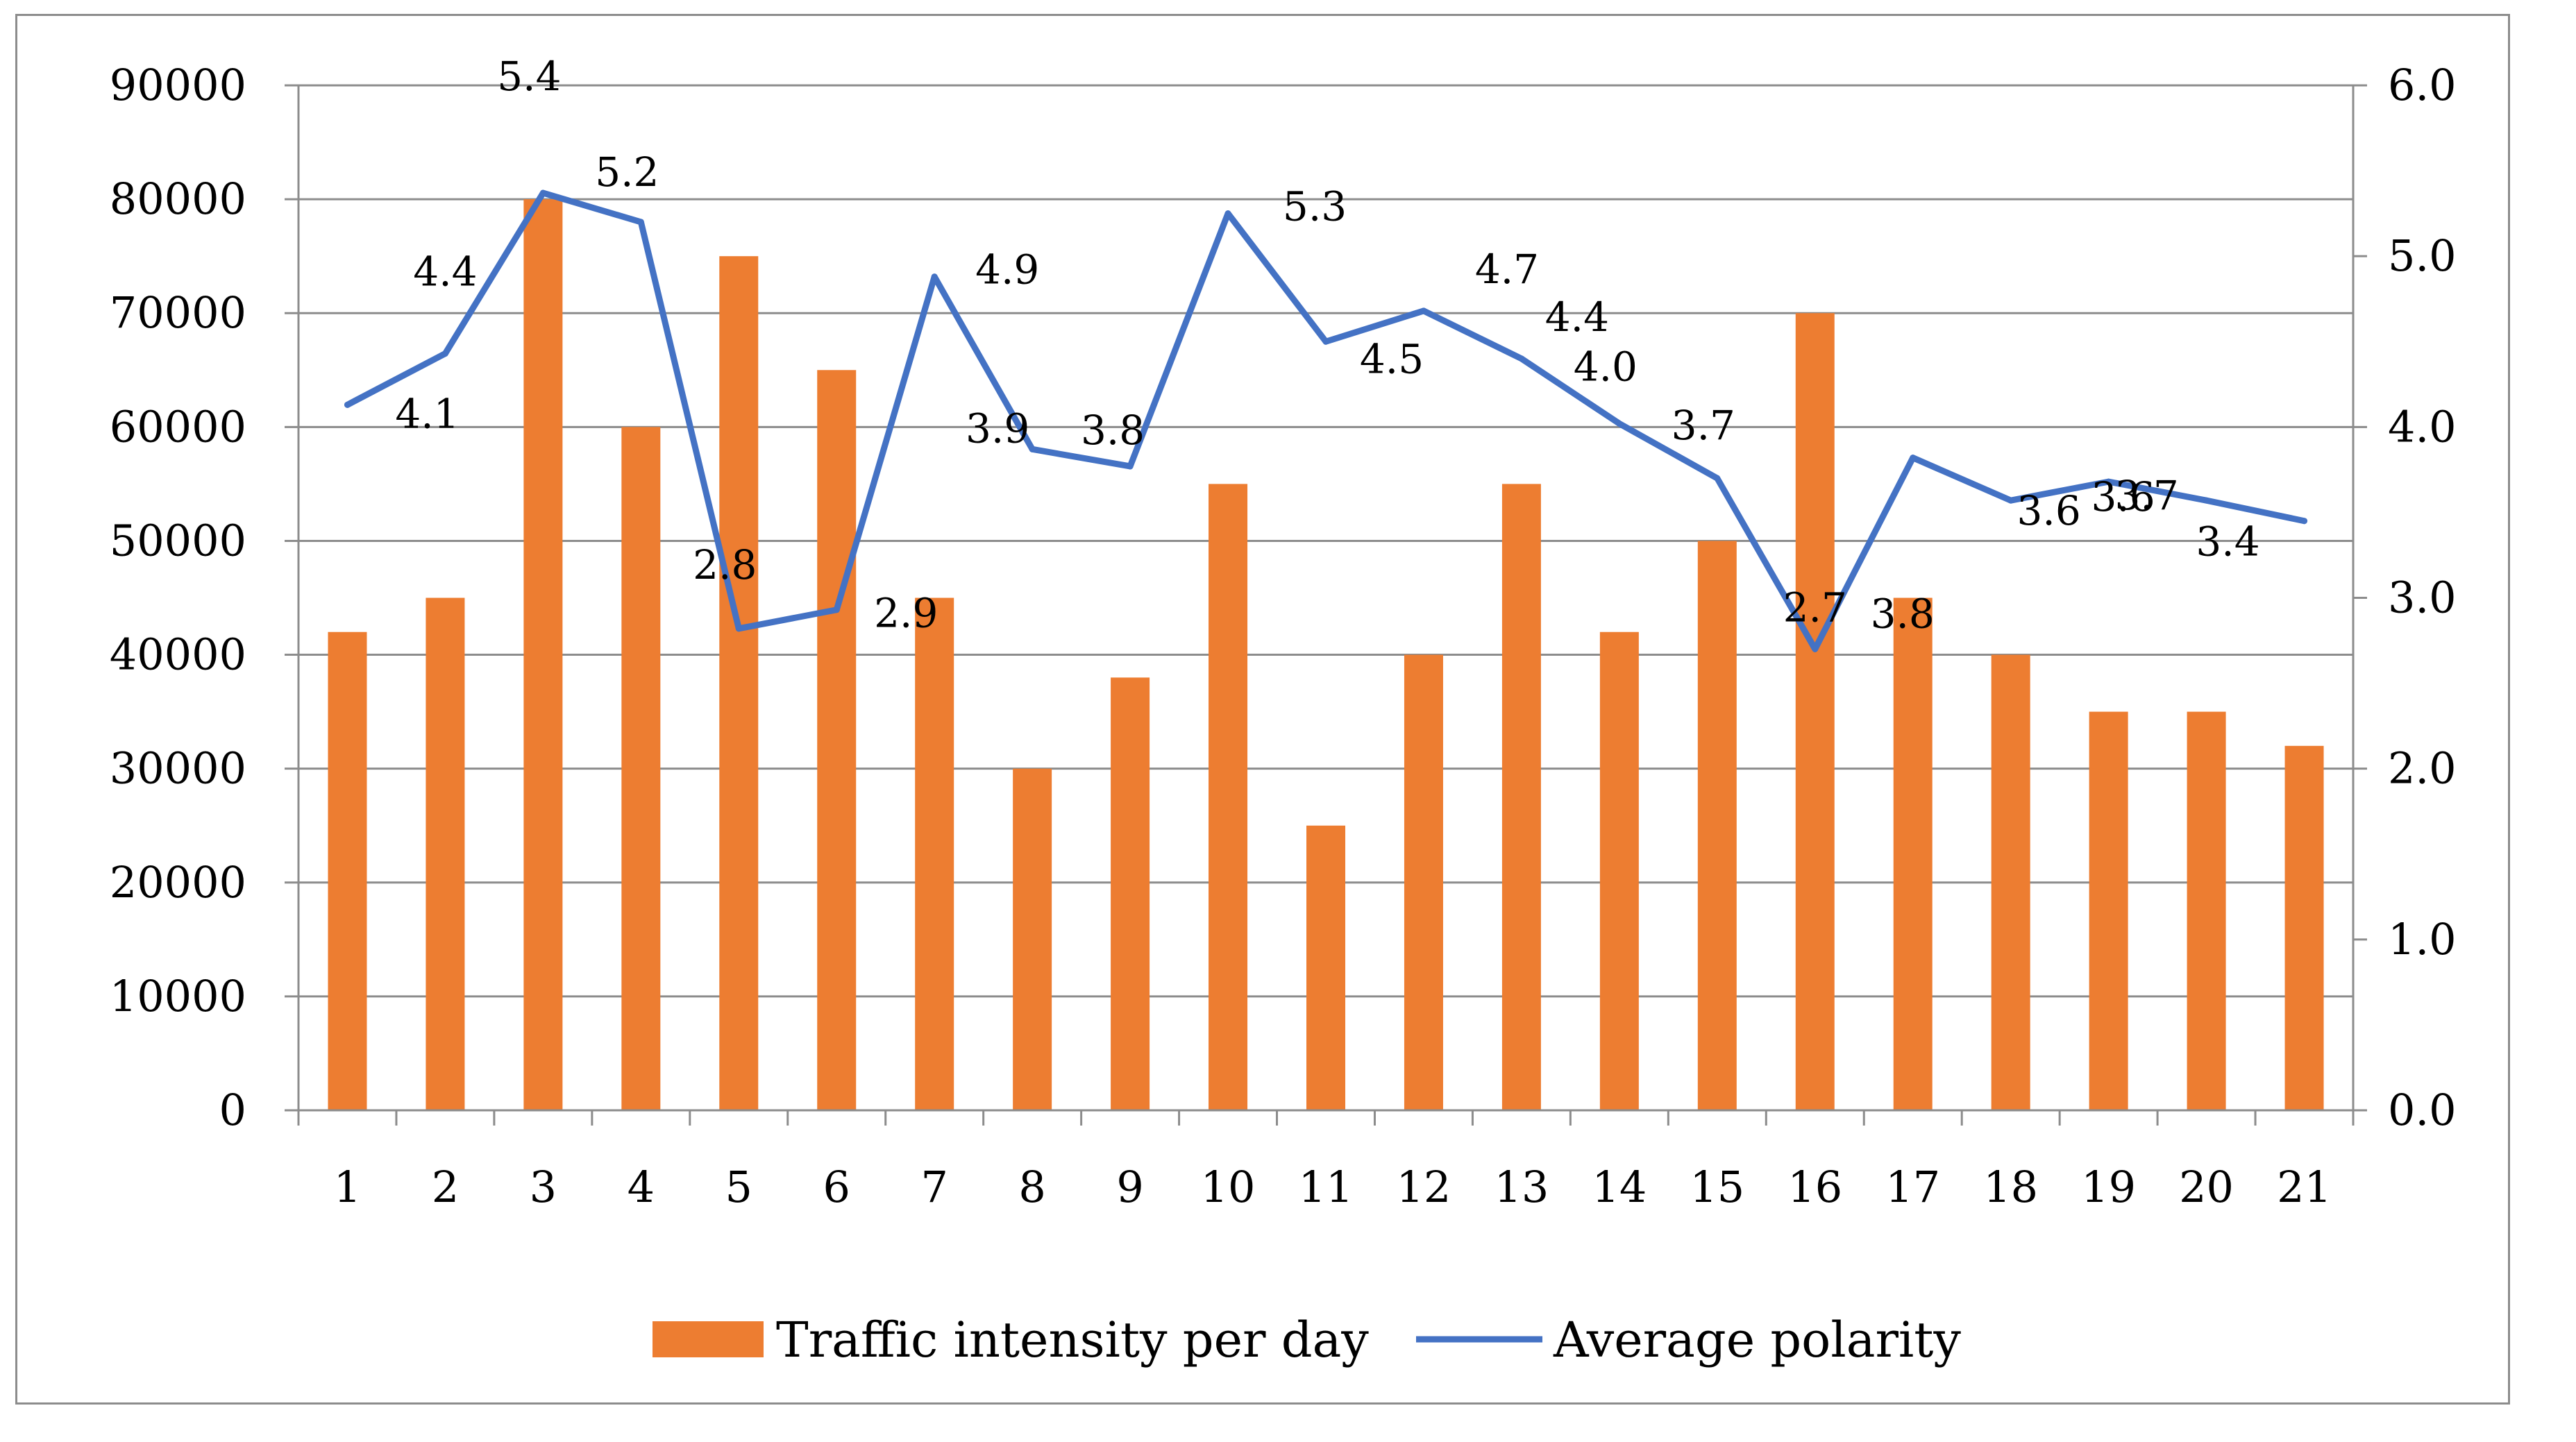 Image resolution: width=2576 pixels, height=1442 pixels. I want to click on x-tick-label: 9, so click(1129, 1187).